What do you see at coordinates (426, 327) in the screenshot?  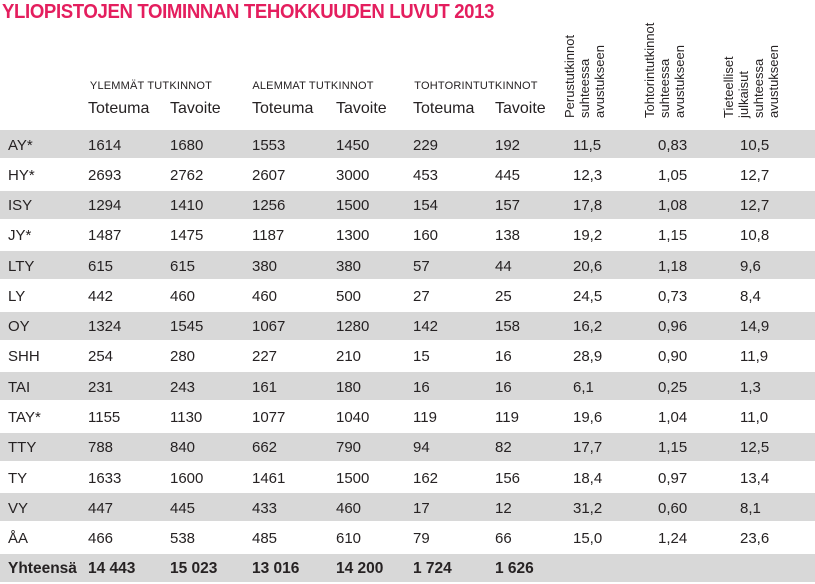 I see `table-cell: 142` at bounding box center [426, 327].